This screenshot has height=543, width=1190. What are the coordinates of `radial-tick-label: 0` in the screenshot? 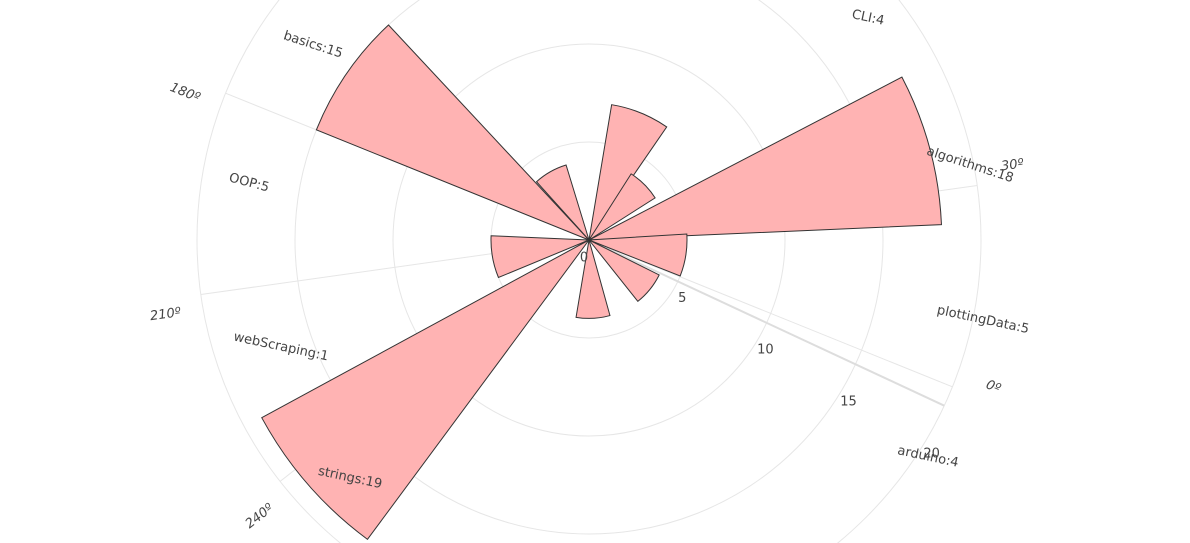 It's located at (584, 258).